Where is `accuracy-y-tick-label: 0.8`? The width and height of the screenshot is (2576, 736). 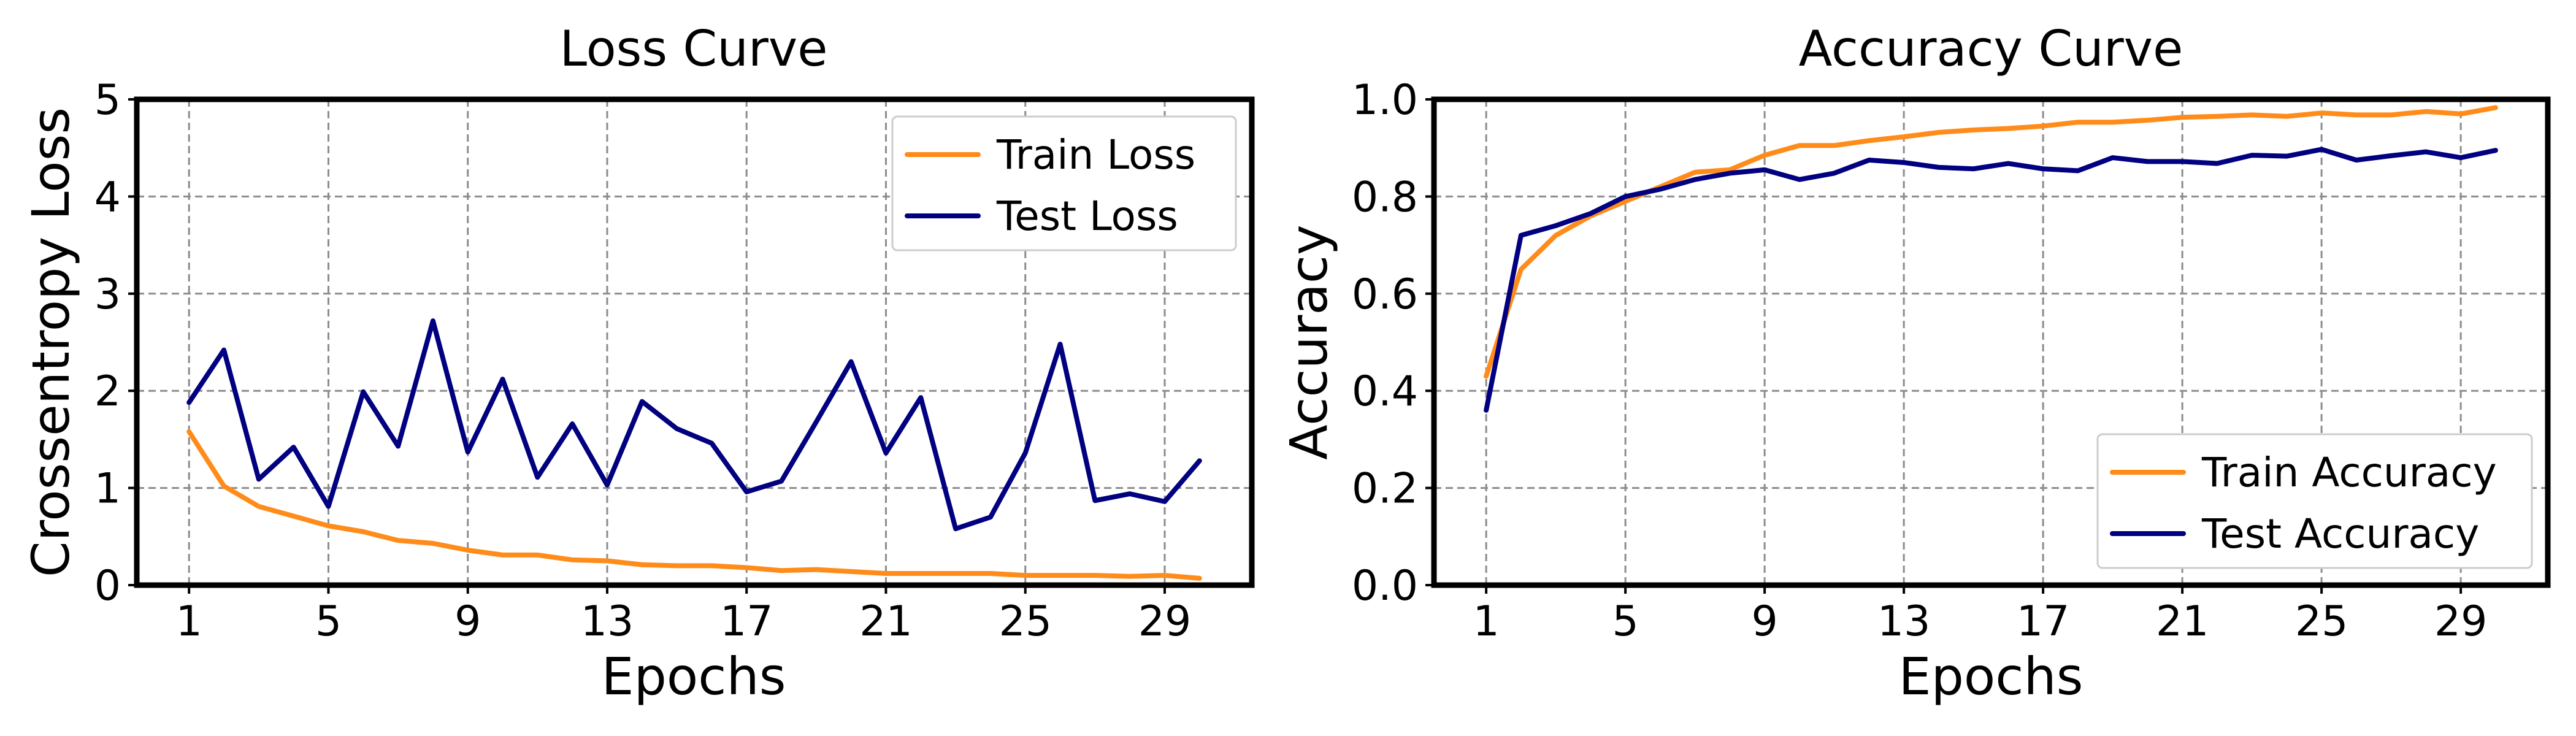
accuracy-y-tick-label: 0.8 is located at coordinates (1385, 197).